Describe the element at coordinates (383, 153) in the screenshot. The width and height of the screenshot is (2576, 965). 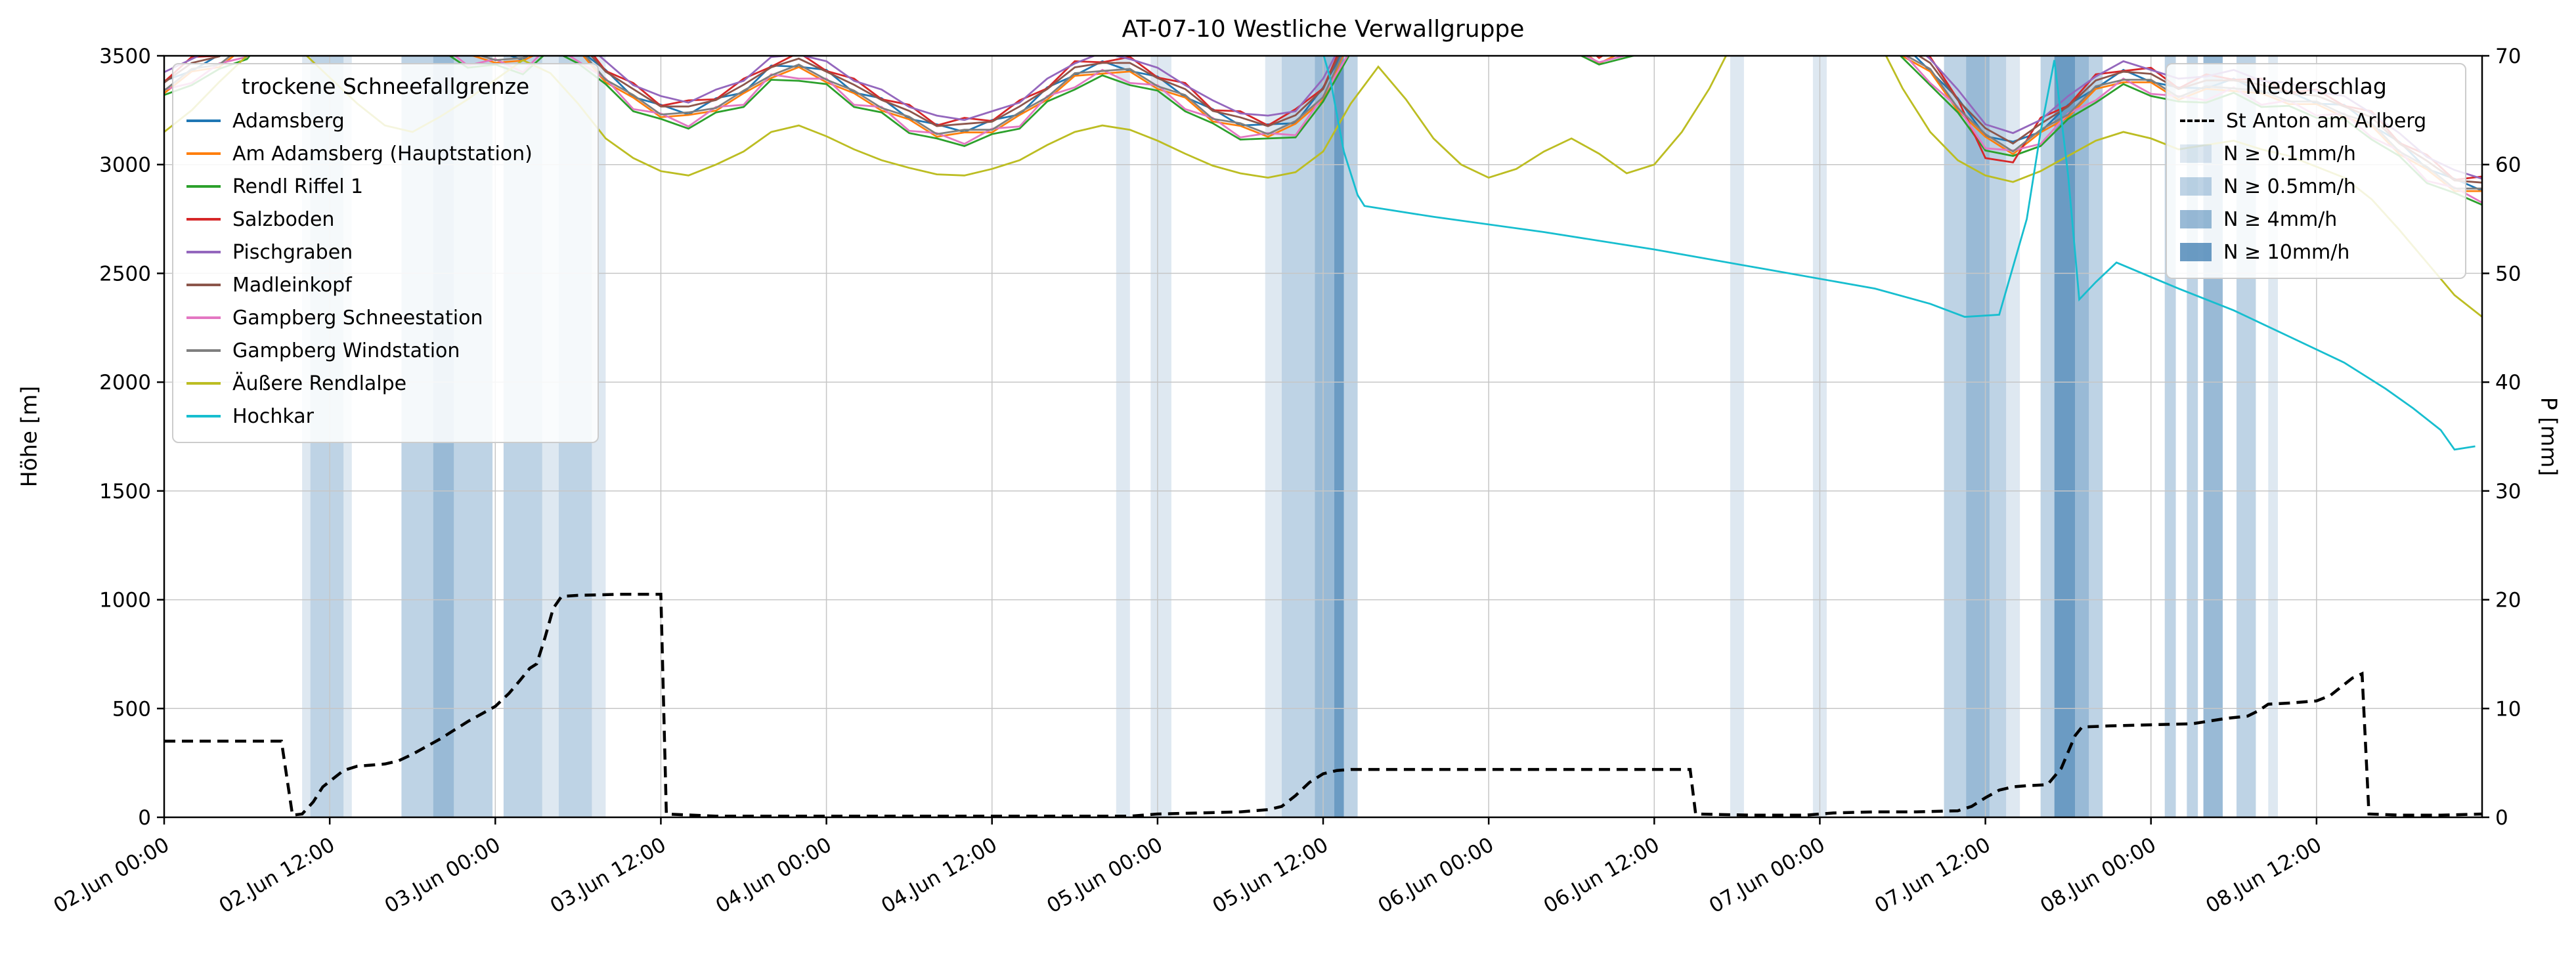
I see `legend-item-label: Am Adamsberg (Hauptstation)` at that location.